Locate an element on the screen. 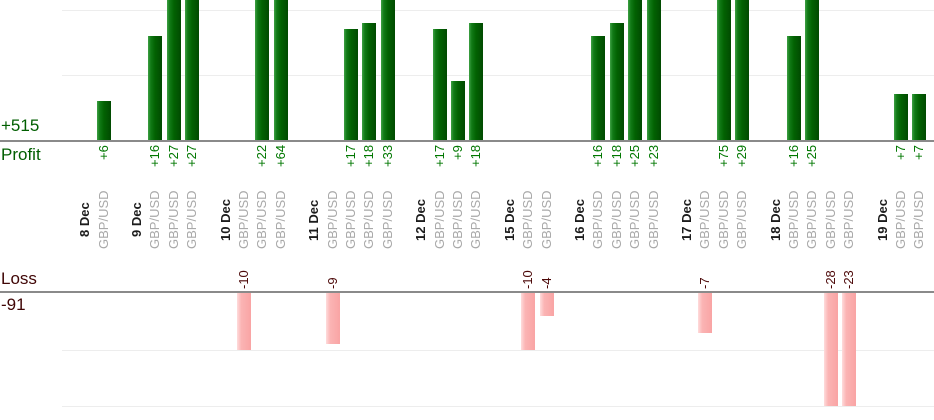 This screenshot has width=934, height=420. date-label: 11 Dec is located at coordinates (314, 220).